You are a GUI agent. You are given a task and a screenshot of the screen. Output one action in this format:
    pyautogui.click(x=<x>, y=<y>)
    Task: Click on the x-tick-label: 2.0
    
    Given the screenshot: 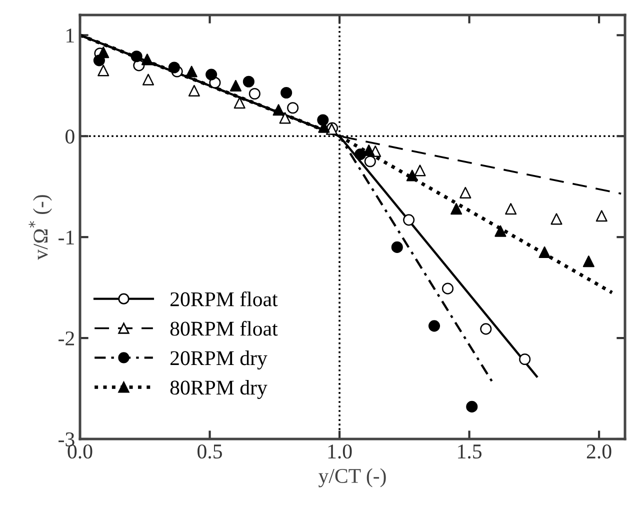 What is the action you would take?
    pyautogui.click(x=599, y=451)
    